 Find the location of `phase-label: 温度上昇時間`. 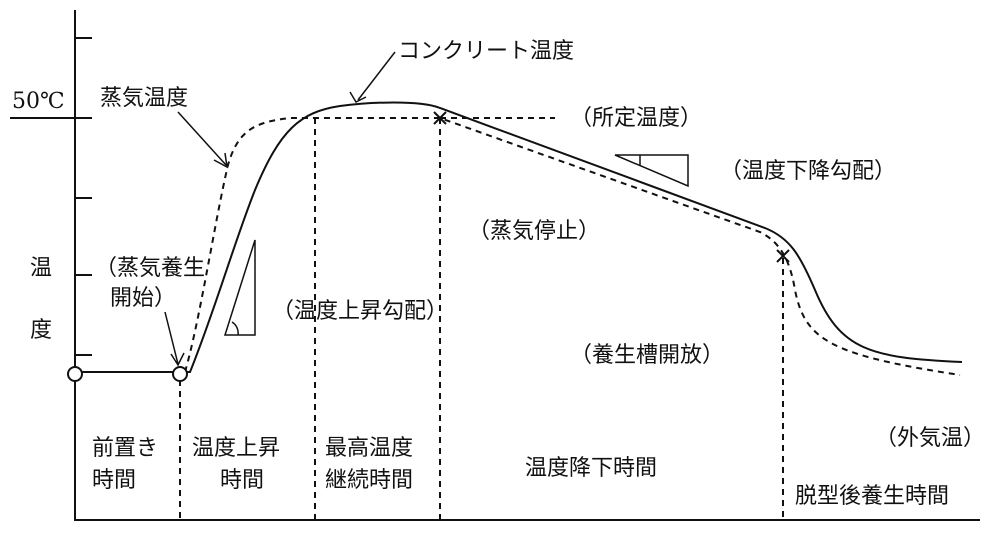

phase-label: 温度上昇時間 is located at coordinates (236, 464).